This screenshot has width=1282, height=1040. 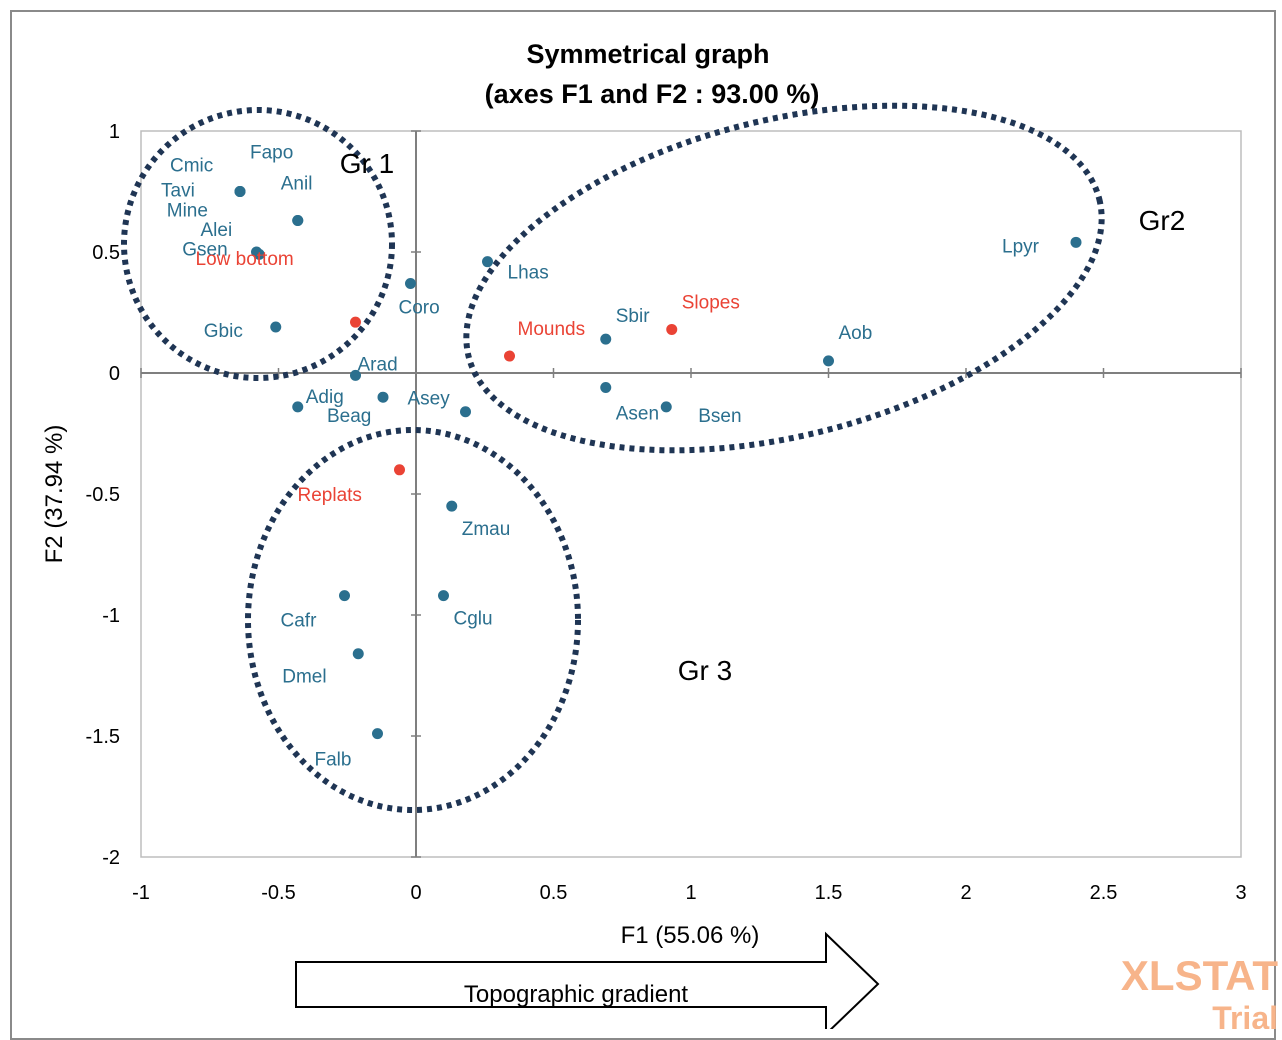 I want to click on data-label: Coro, so click(x=419, y=307).